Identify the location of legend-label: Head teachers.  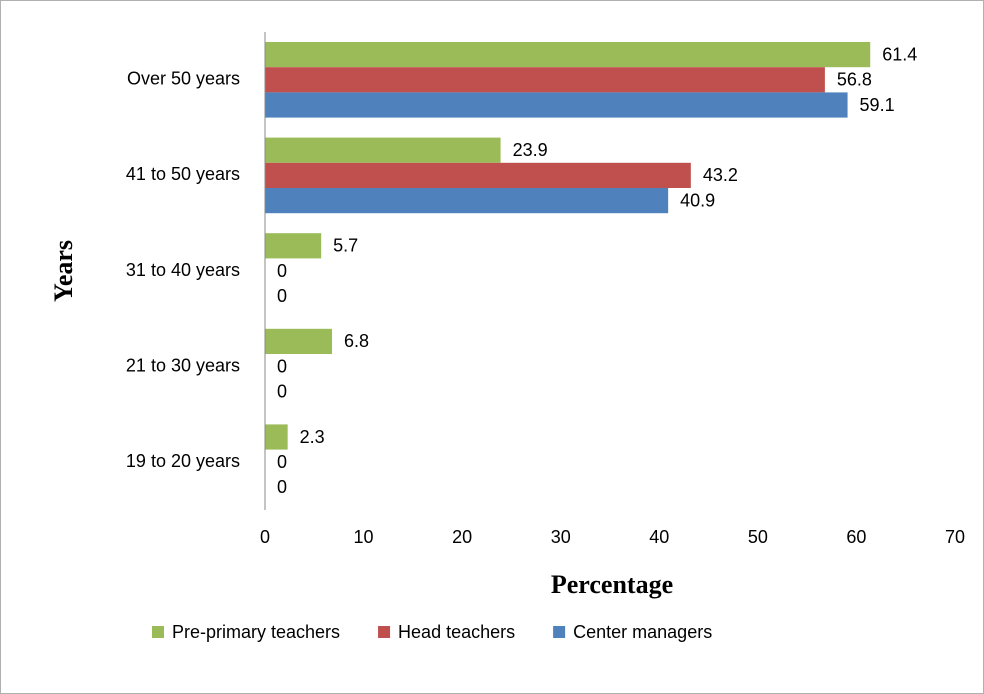
(456, 632).